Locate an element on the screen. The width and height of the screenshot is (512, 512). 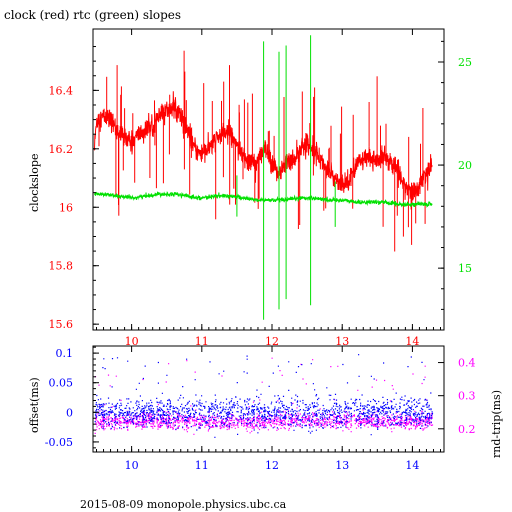
clockslope-tick-label: 16.4 is located at coordinates (61, 90).